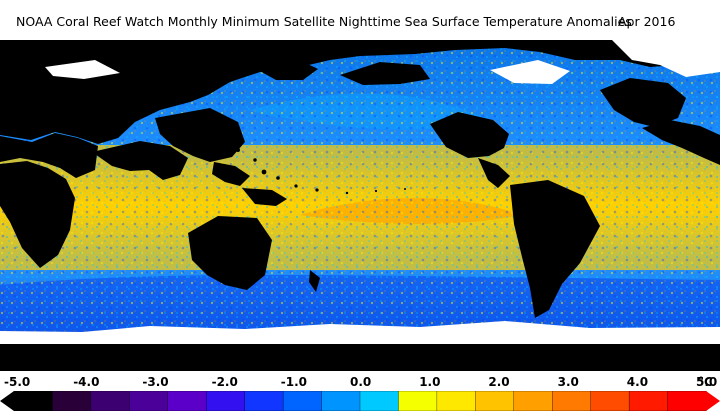 This screenshot has width=720, height=411. I want to click on siberia-land, so click(288, 69).